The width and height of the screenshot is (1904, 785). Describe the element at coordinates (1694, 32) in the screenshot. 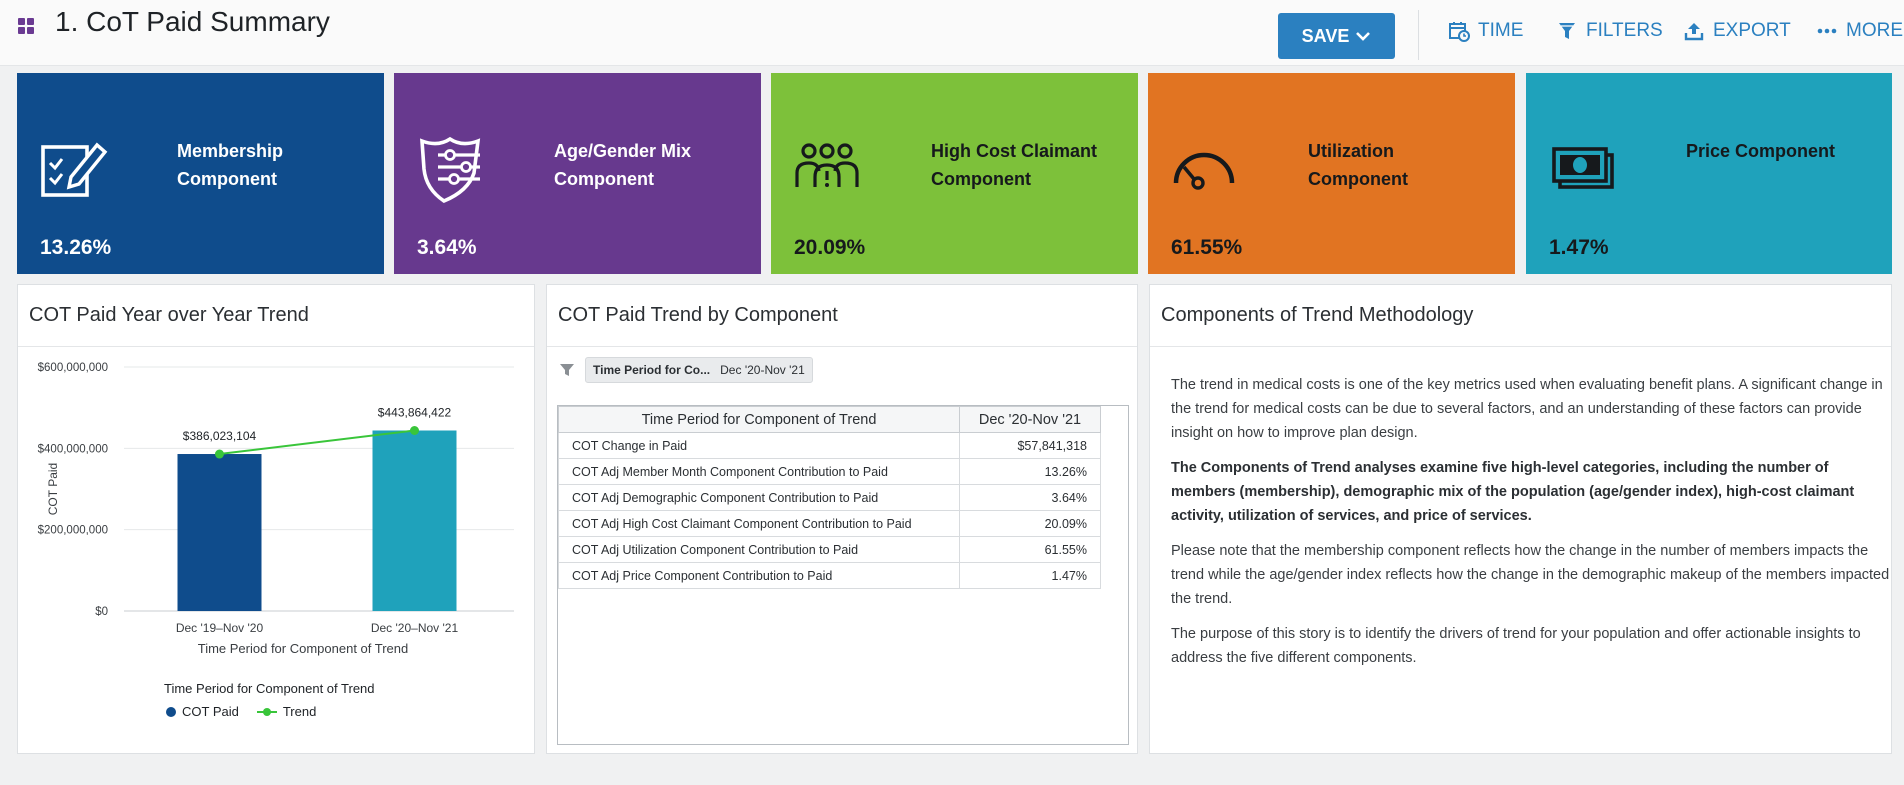

I see `upload-icon` at that location.